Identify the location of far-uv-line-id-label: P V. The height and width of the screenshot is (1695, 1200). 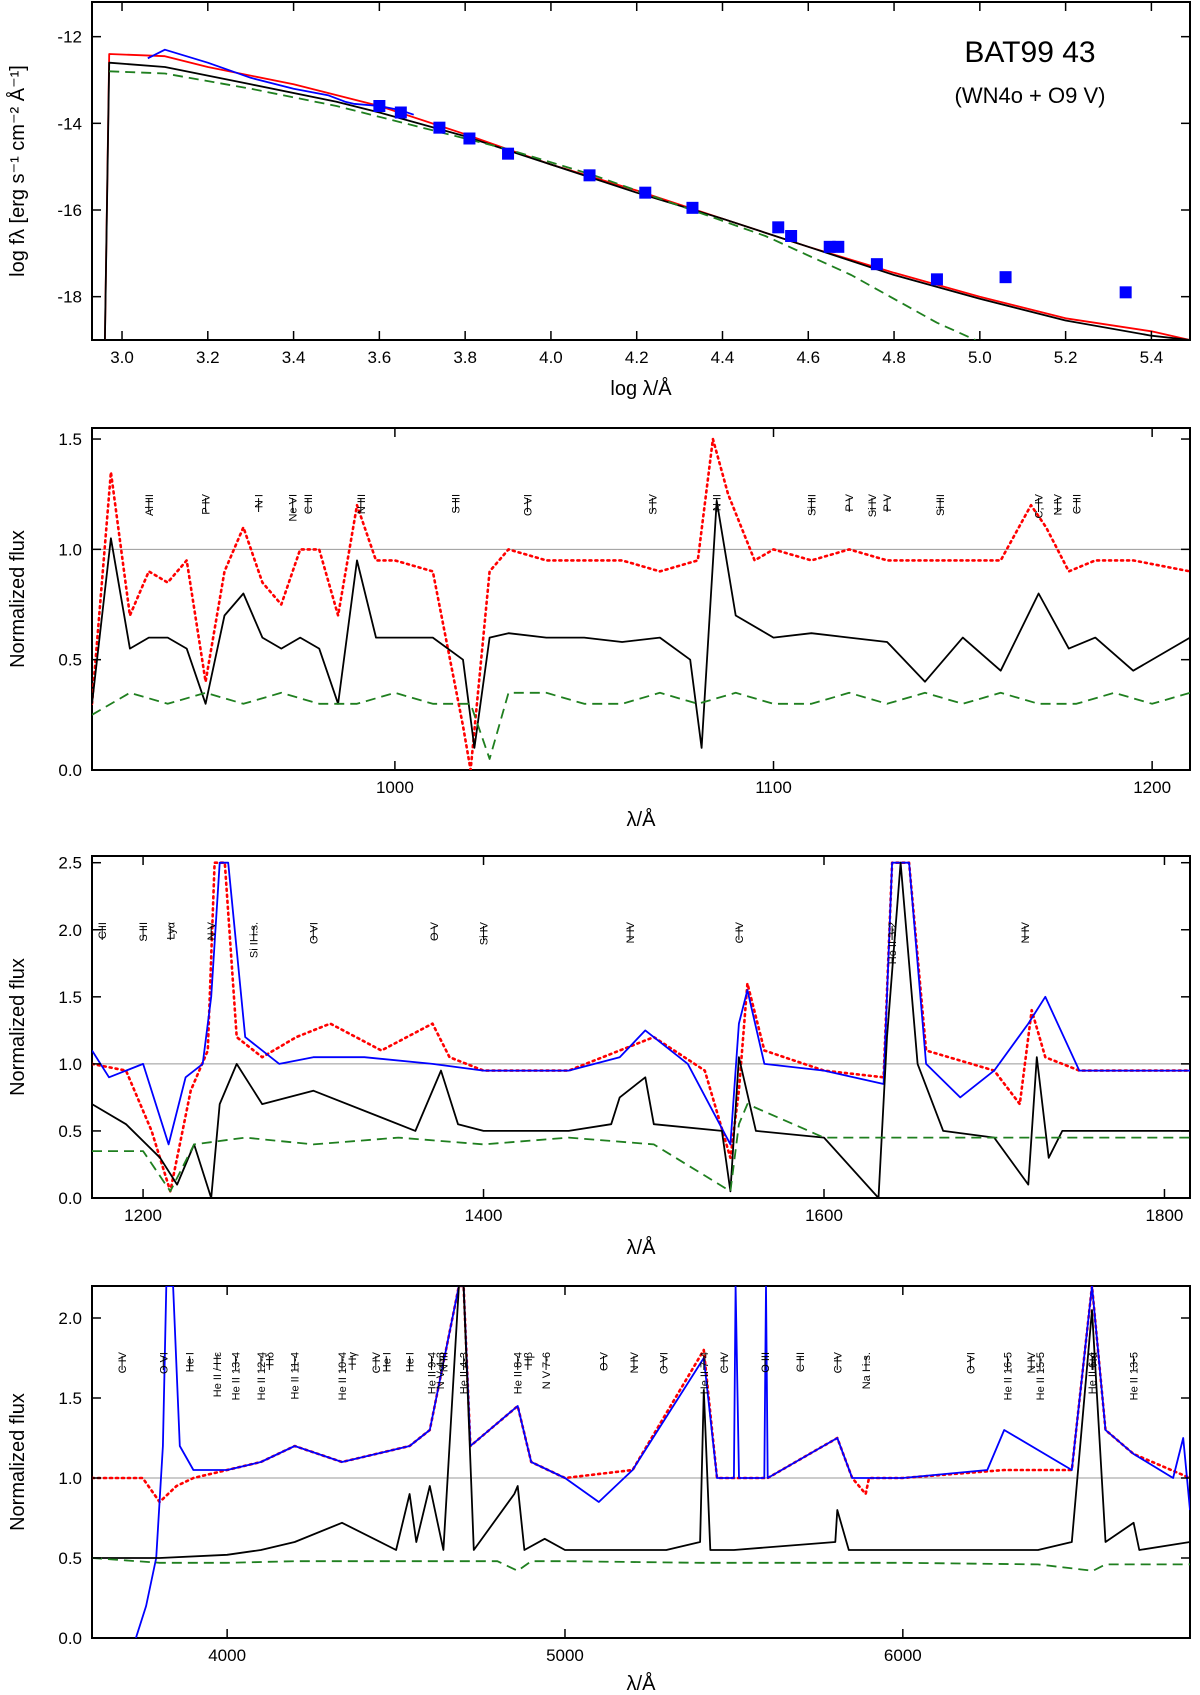
(888, 502).